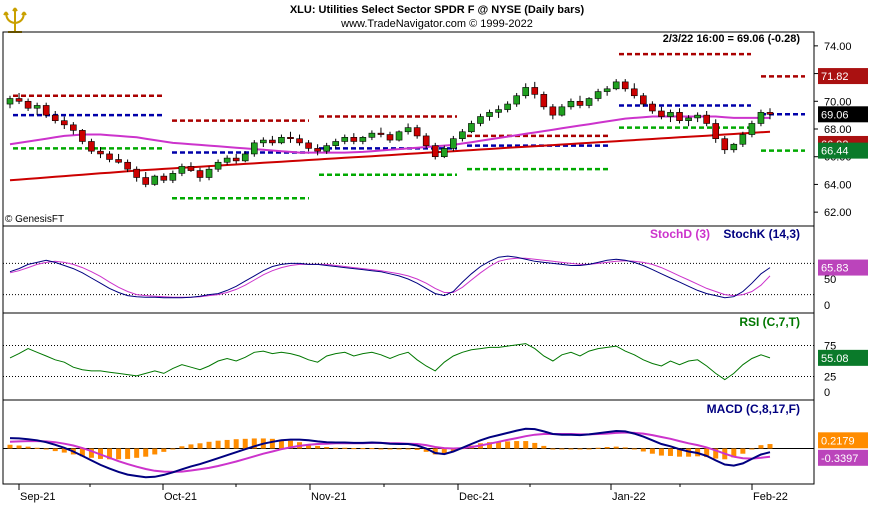  I want to click on rsi-tick-label: 0, so click(827, 393).